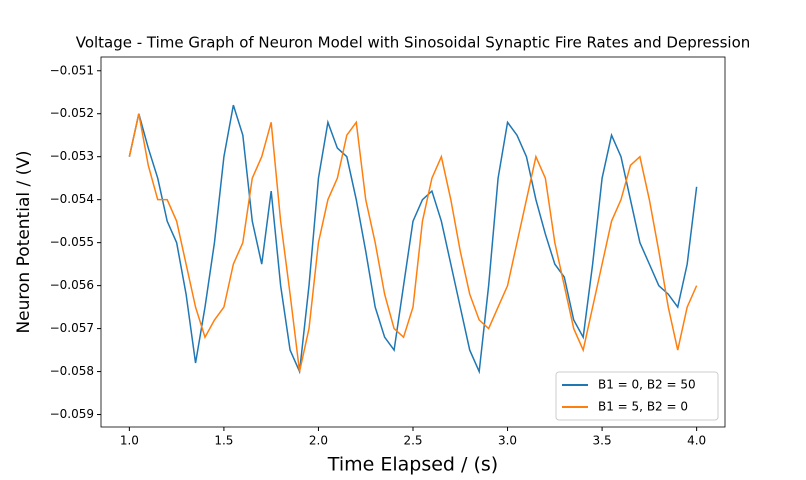  What do you see at coordinates (72, 156) in the screenshot?
I see `y-tick-label: −0.053` at bounding box center [72, 156].